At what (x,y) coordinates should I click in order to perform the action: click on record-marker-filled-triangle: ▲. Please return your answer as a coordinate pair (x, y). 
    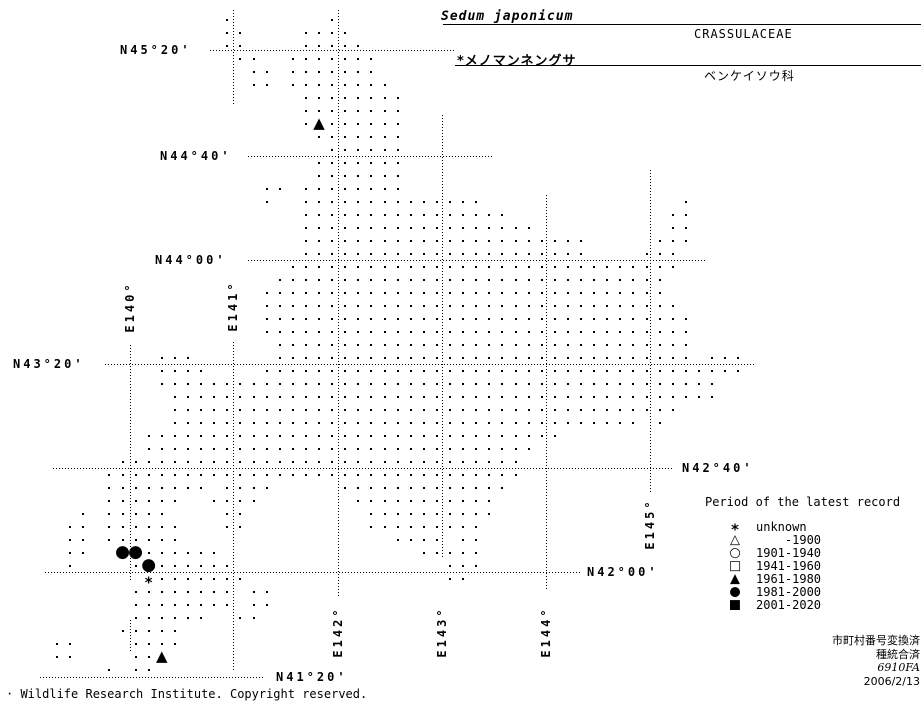
    Looking at the image, I should click on (319, 122).